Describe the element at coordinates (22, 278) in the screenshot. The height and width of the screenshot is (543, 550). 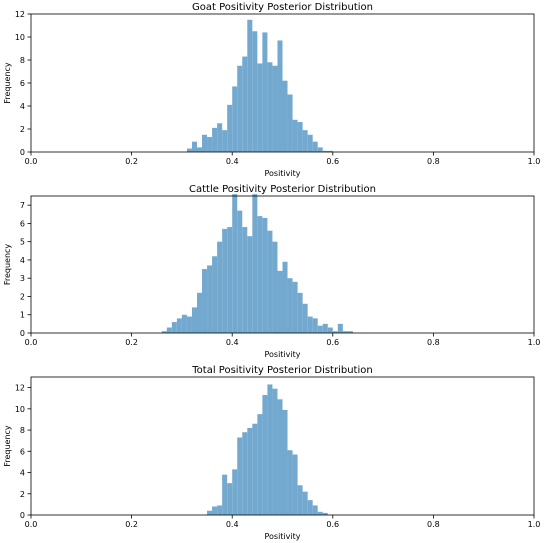
I see `y-tick-label: 3` at that location.